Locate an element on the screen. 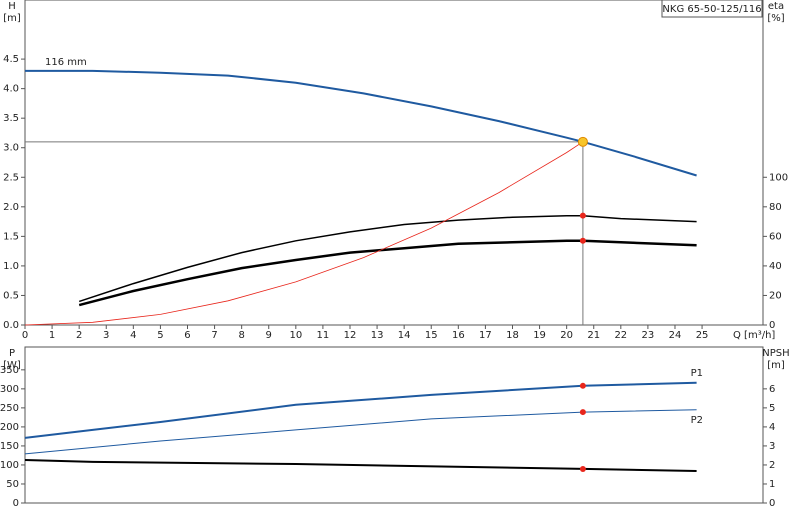 This screenshot has width=800, height=520. x-tick-label: 9 is located at coordinates (269, 335).